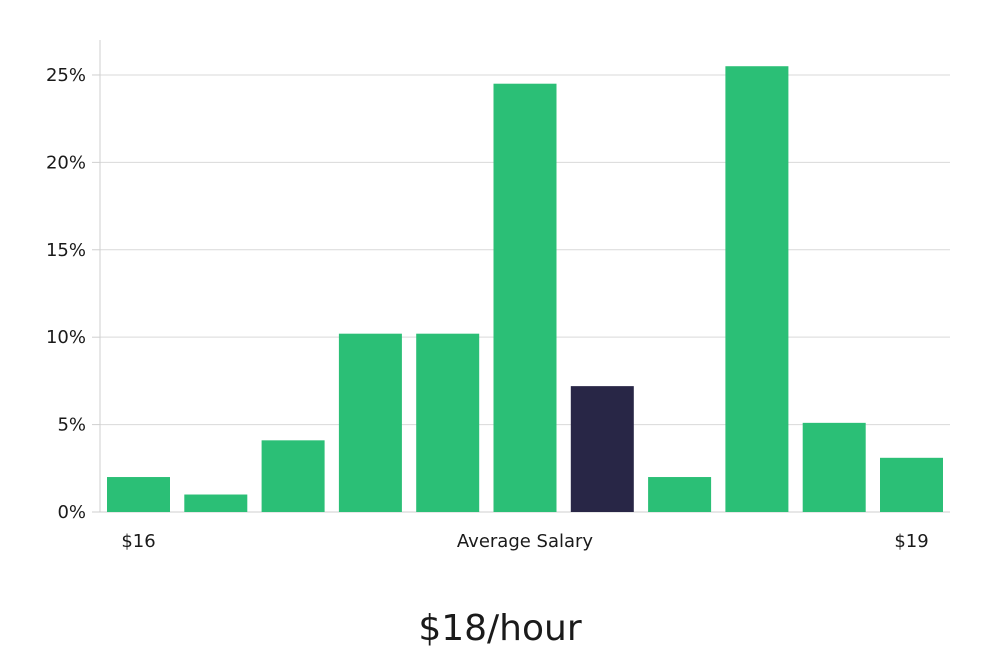 This screenshot has height=660, width=1000. I want to click on bar-highlight, so click(602, 449).